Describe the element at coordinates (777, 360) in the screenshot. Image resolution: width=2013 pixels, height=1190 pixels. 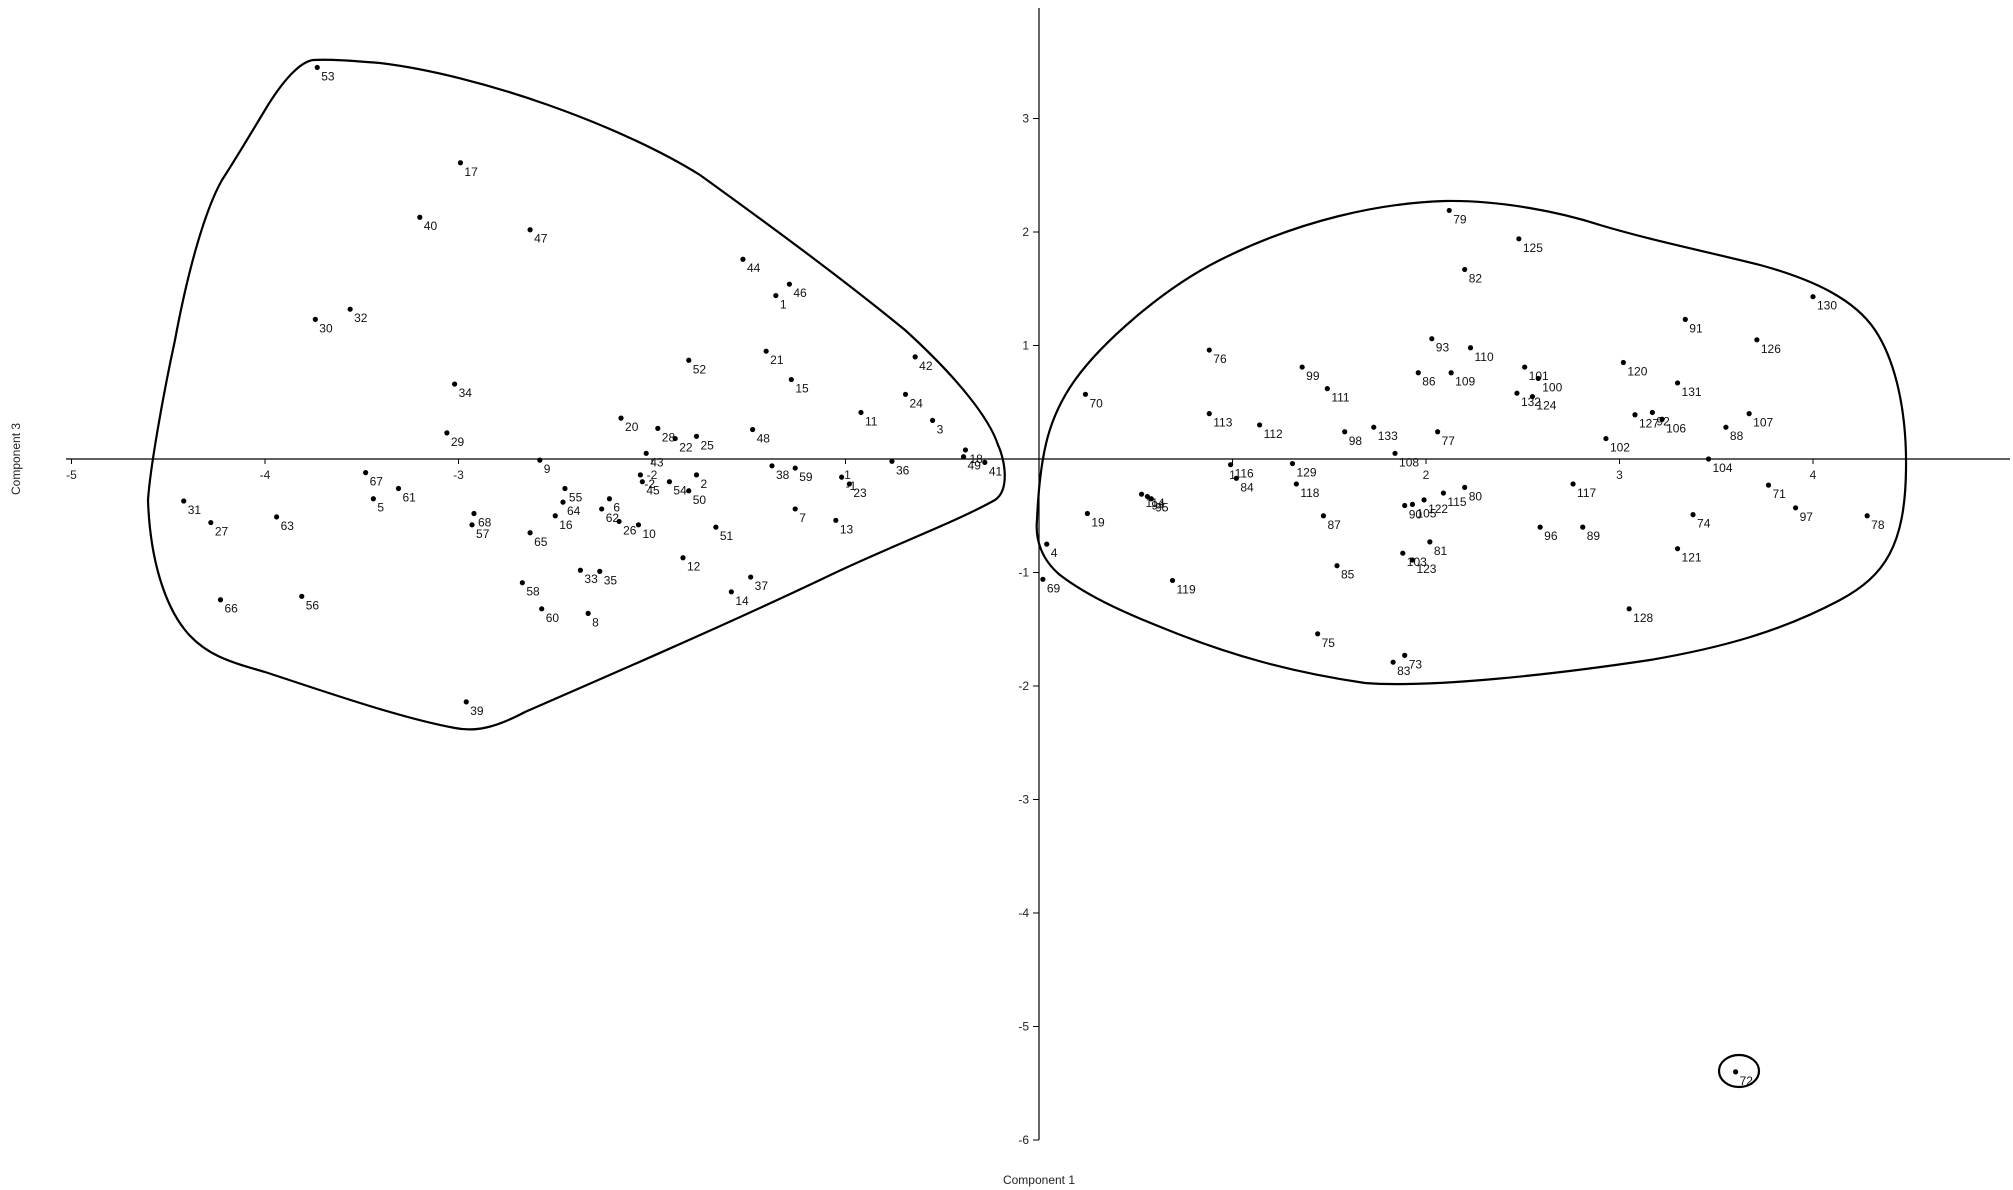
I see `data-point-label: 21` at that location.